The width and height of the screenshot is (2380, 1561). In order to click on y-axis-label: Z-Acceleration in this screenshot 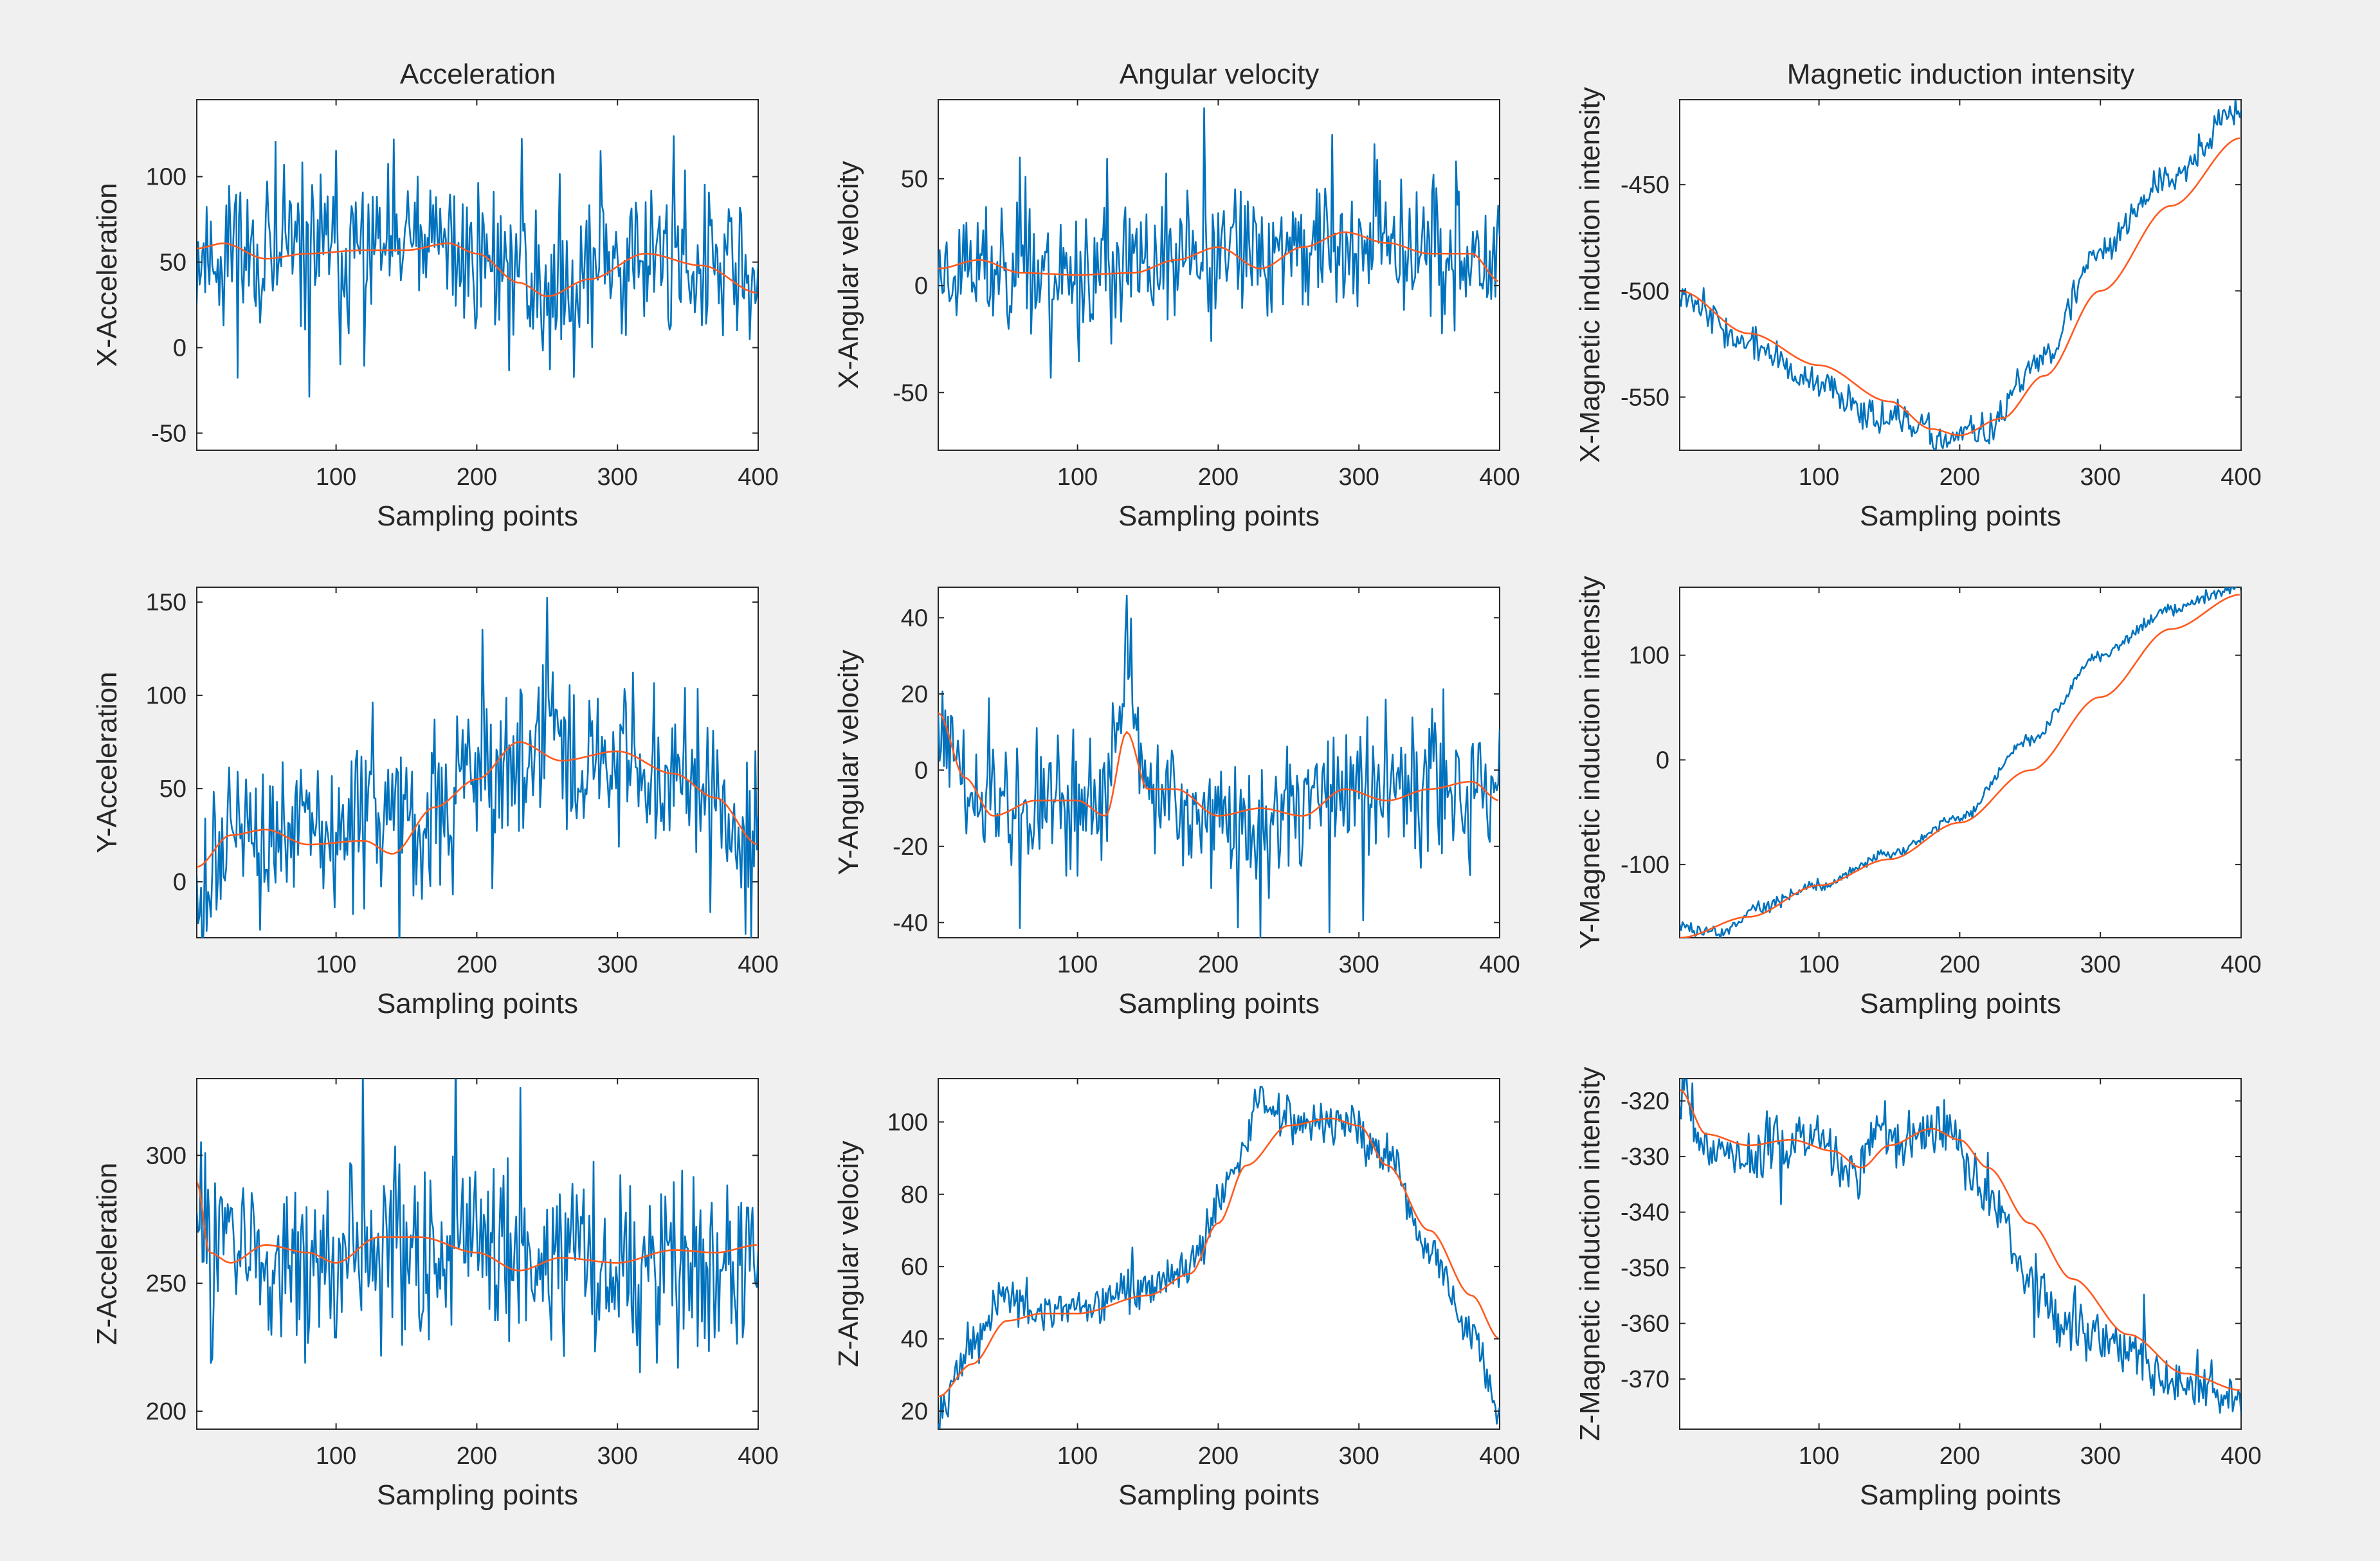, I will do `click(107, 1254)`.